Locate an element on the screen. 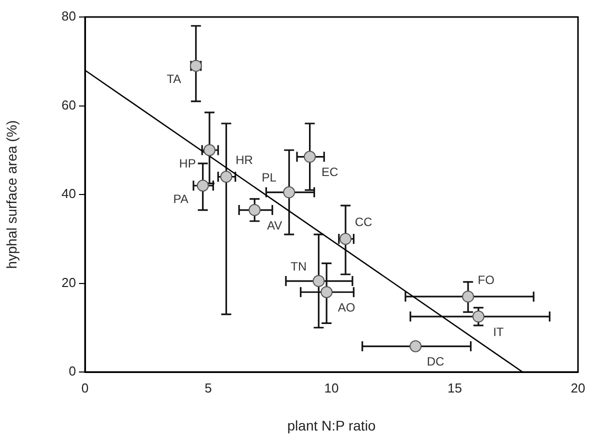  x-tick-label: 5 is located at coordinates (208, 388).